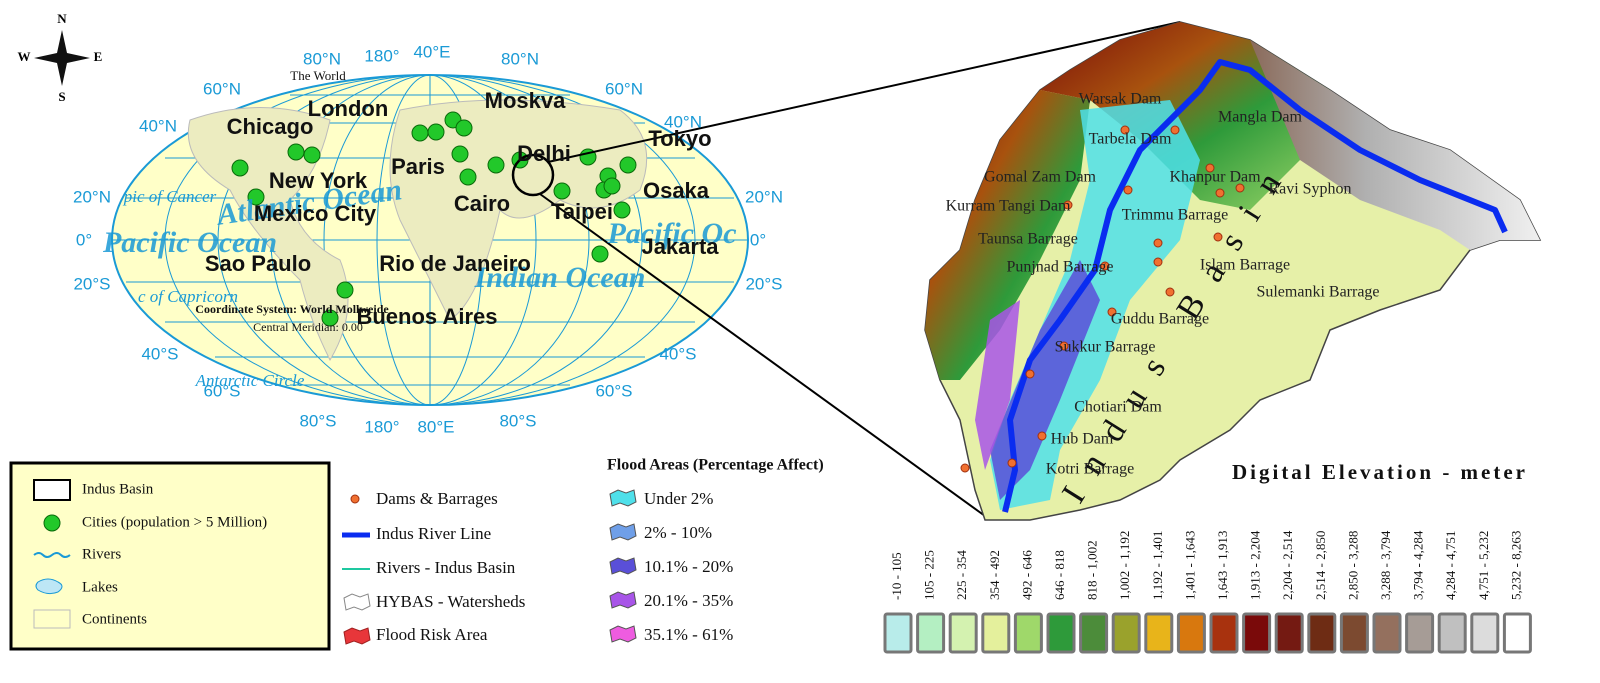 This screenshot has width=1600, height=683. I want to click on world-title: The World, so click(318, 75).